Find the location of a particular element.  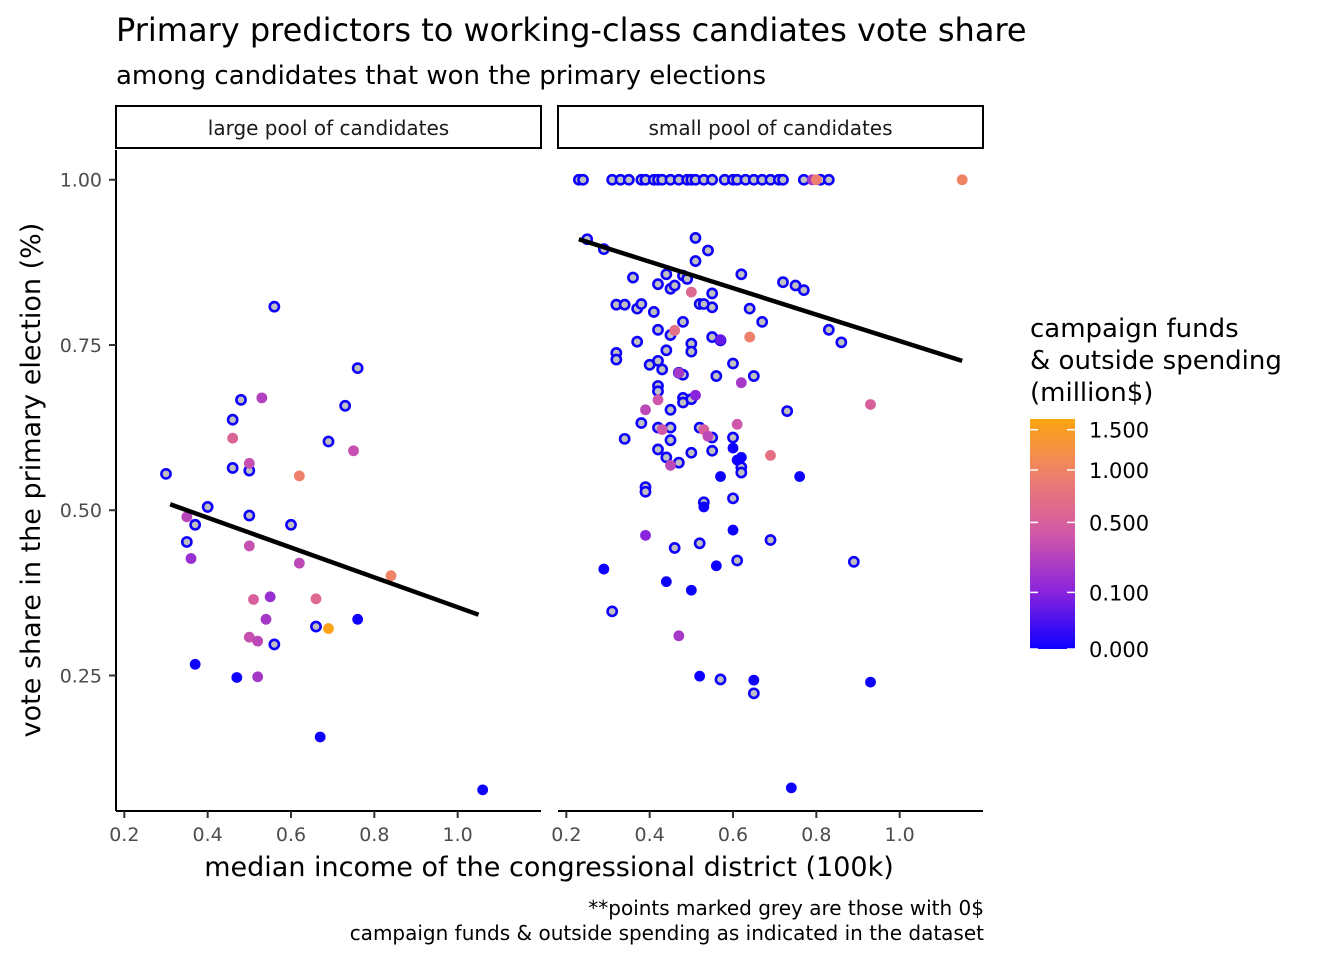

legend-ticks: 1.500 1.000 0.500 0.100 0.000 is located at coordinates (1089, 540).